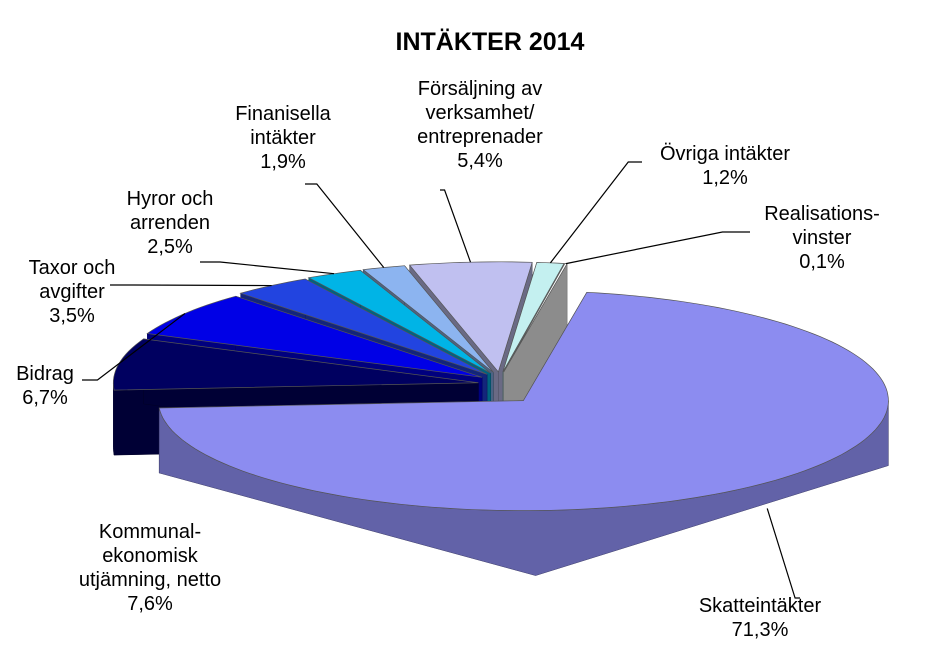 The width and height of the screenshot is (949, 655). What do you see at coordinates (283, 162) in the screenshot?
I see `data-label-value: 1,9%` at bounding box center [283, 162].